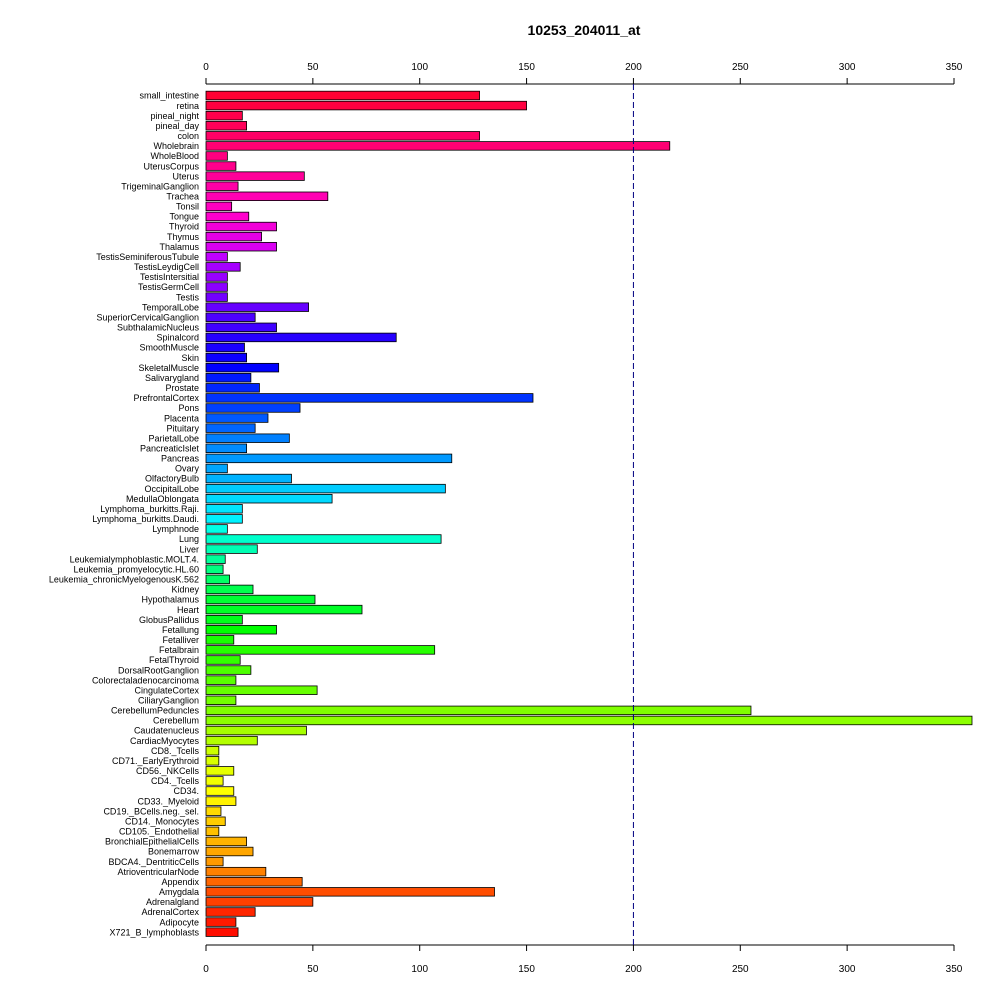 The height and width of the screenshot is (1000, 1000). I want to click on category-label: Caudatenucleus, so click(167, 731).